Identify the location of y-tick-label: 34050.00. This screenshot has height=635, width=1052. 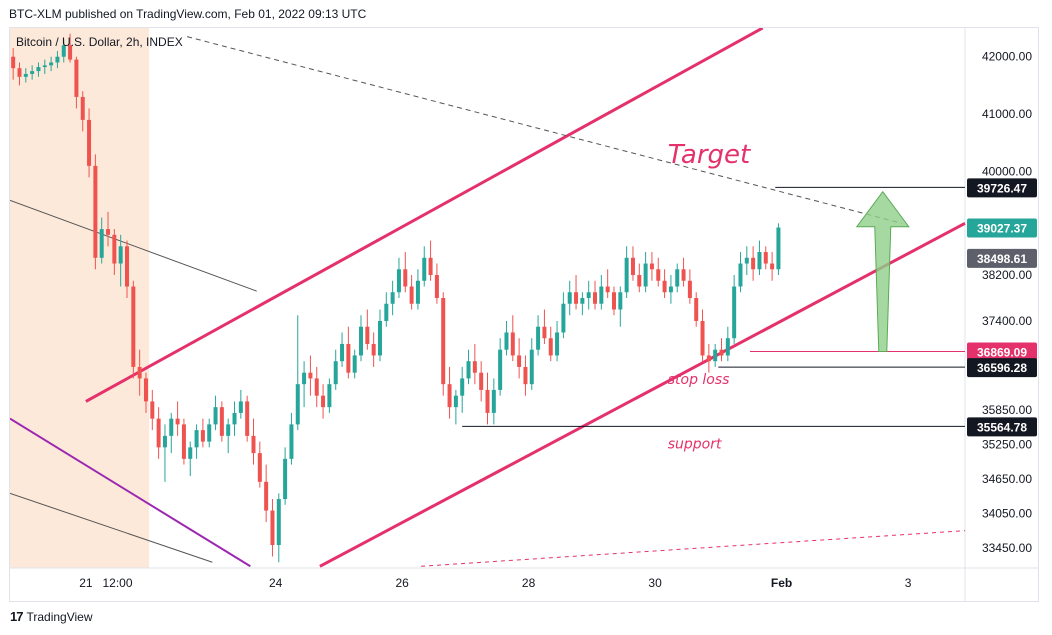
(1007, 513).